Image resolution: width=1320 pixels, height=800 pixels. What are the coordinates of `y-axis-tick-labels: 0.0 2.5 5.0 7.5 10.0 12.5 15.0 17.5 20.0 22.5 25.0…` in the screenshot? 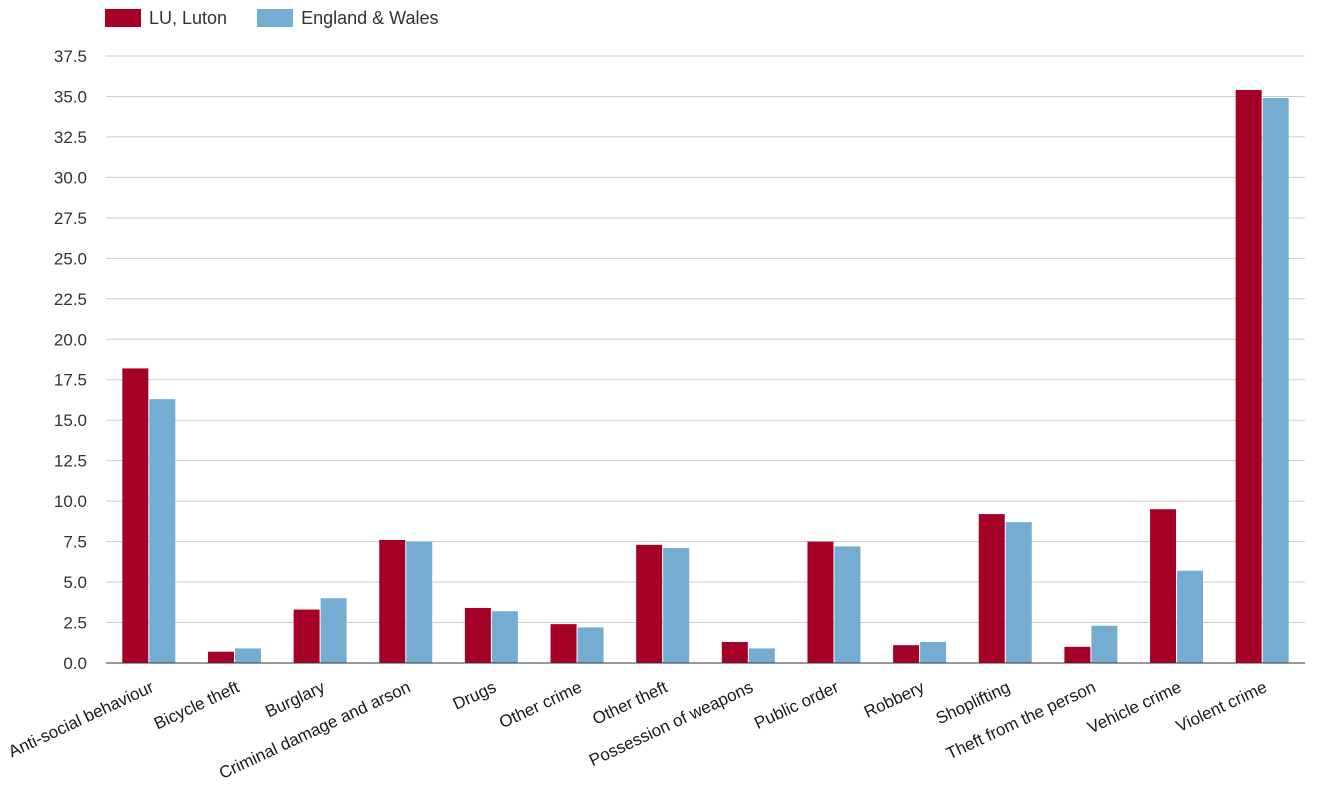 It's located at (70, 360).